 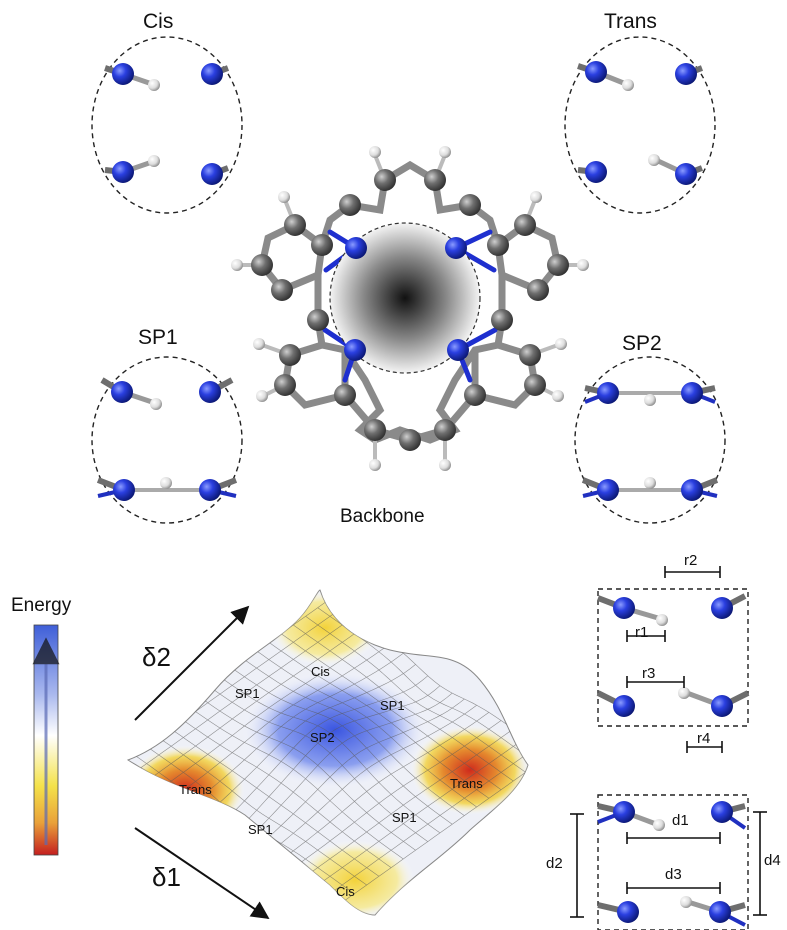 I want to click on sp2-title: SP2, so click(x=642, y=343).